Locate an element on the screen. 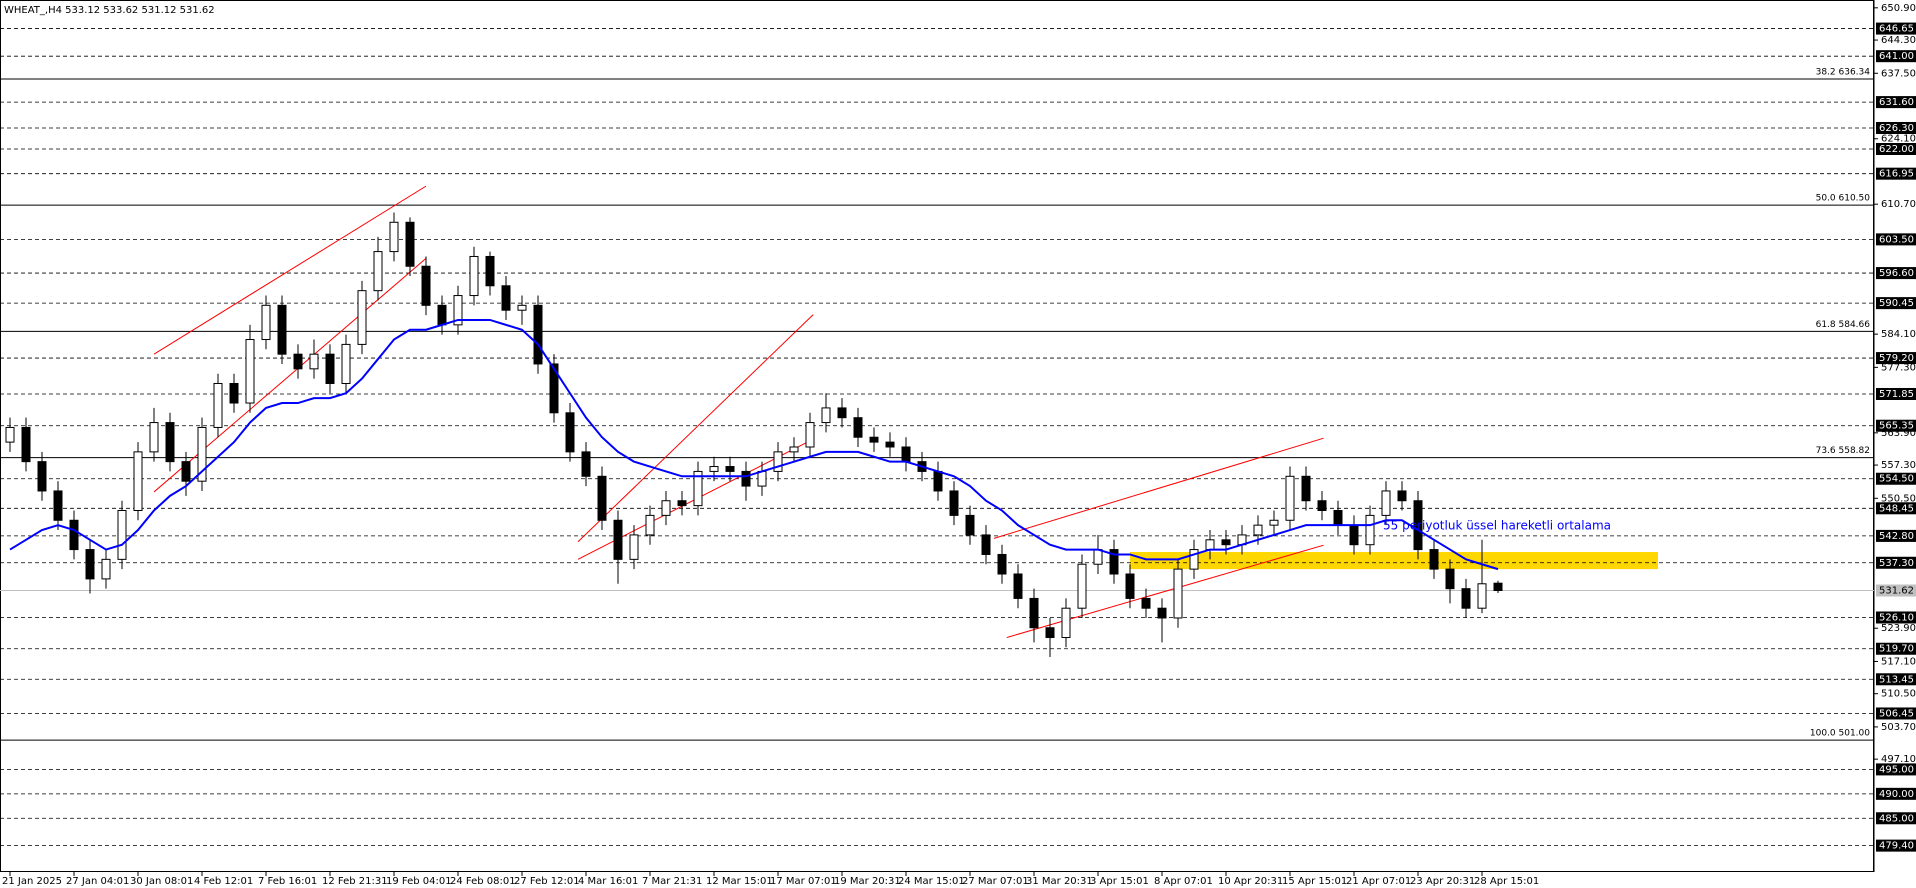  x-tick-label: 12 Mar 15:01 is located at coordinates (739, 881).